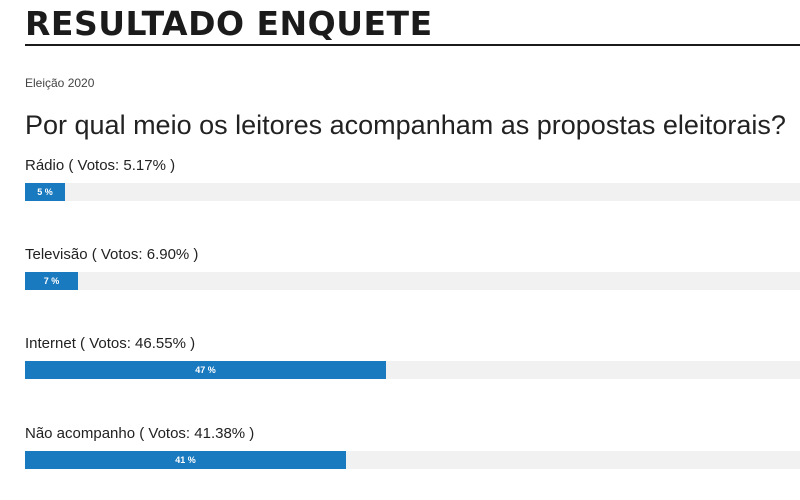  Describe the element at coordinates (412, 178) in the screenshot. I see `poll-option-radio: Rádio ( Votos: 5.17% ) 5 %` at that location.